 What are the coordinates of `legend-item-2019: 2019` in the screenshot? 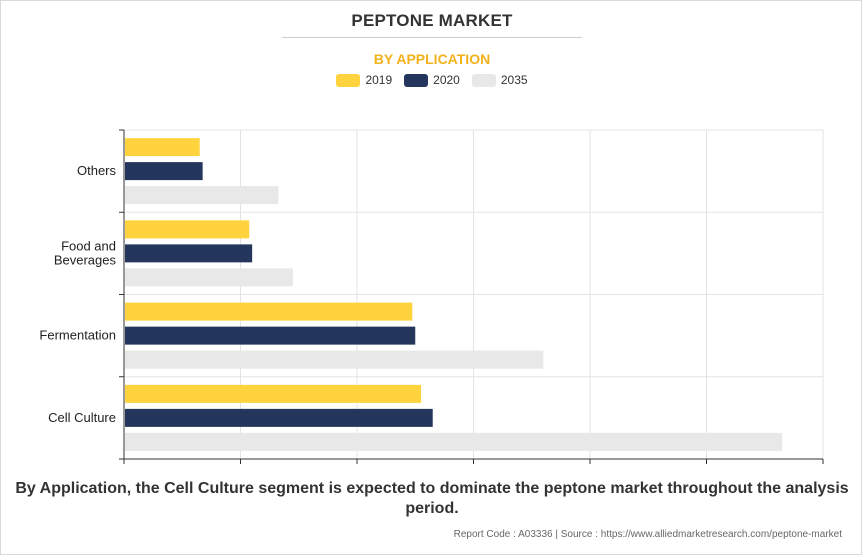 It's located at (364, 80).